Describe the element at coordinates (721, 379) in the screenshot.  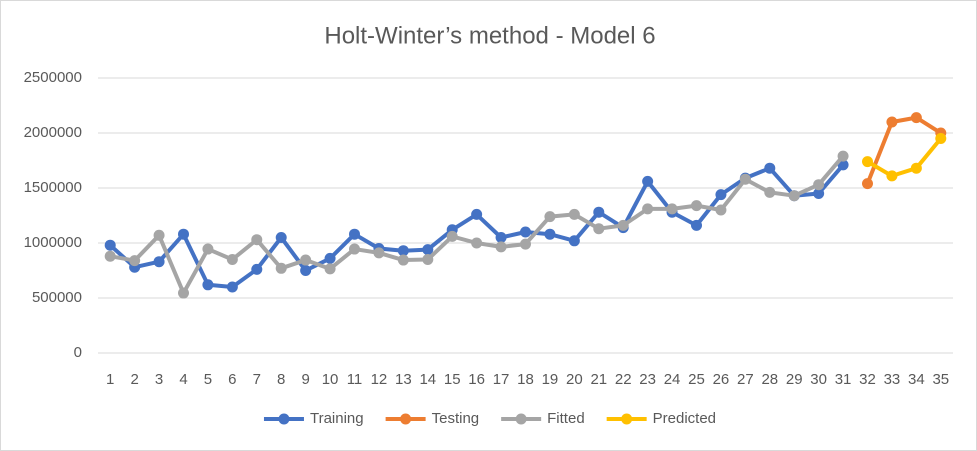
I see `x-tick-label: 26` at that location.